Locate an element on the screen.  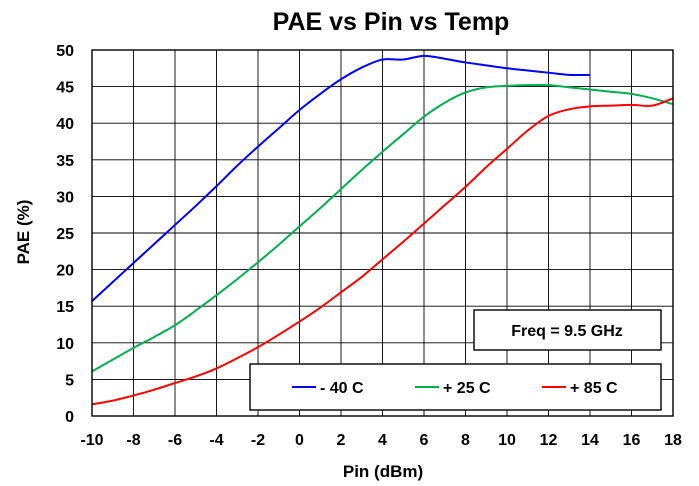
x-tick-label: -6 is located at coordinates (175, 440).